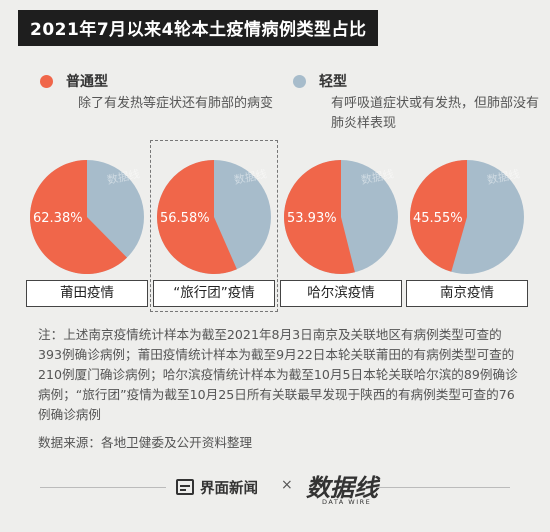 This screenshot has height=532, width=550. Describe the element at coordinates (443, 487) in the screenshot. I see `footer-rule-right` at that location.